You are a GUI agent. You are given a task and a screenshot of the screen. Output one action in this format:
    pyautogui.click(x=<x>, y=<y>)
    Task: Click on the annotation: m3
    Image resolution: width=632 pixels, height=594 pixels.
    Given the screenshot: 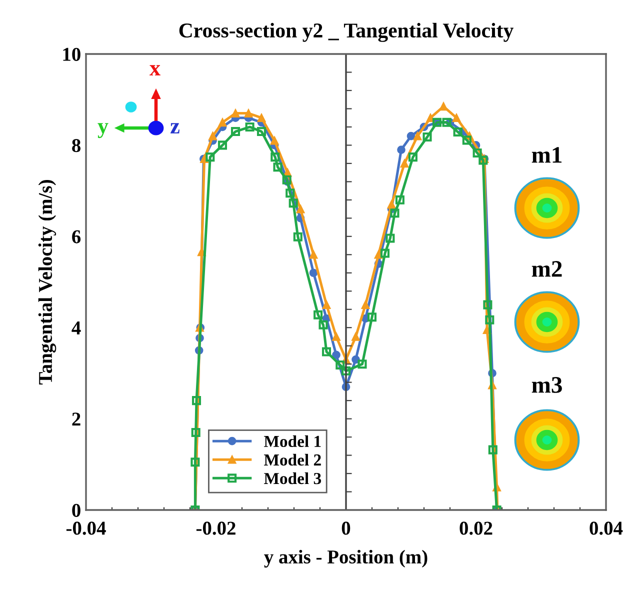 What is the action you would take?
    pyautogui.click(x=547, y=385)
    